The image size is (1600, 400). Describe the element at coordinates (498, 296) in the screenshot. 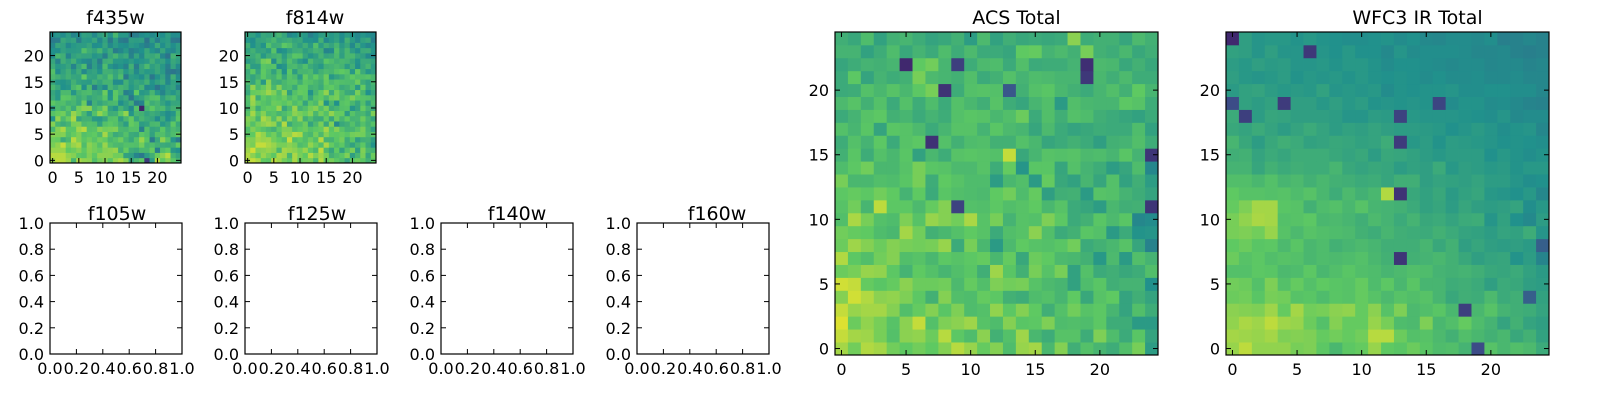

I see `panel-f140w: 0.0 0.2 0.4 0.6 0.8 1.00.00.20.40.60.81.0` at that location.